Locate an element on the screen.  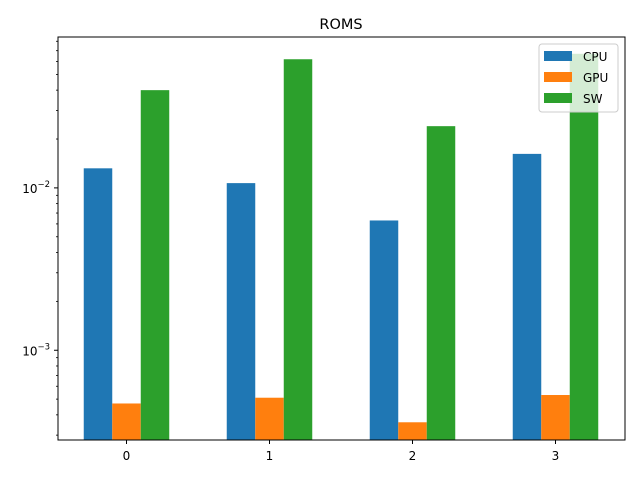
x-tick-label-1: 1 is located at coordinates (270, 456).